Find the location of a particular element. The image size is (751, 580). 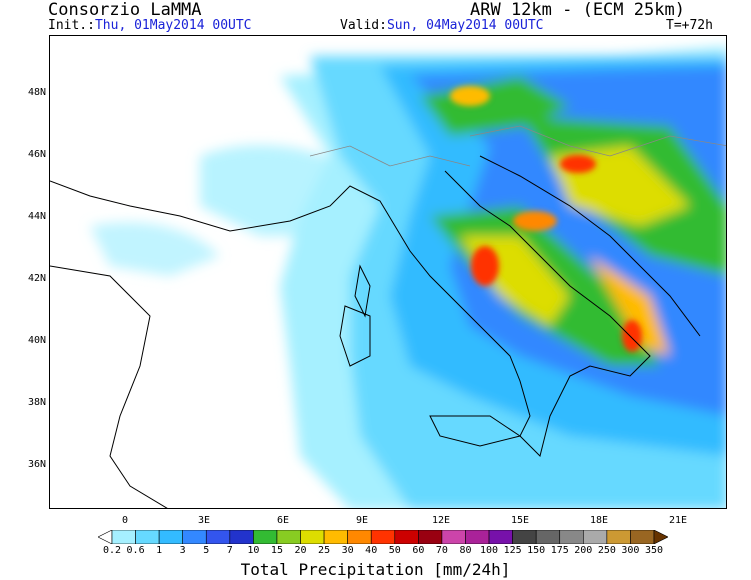

colorbar-level-label: 0.2 is located at coordinates (112, 550).